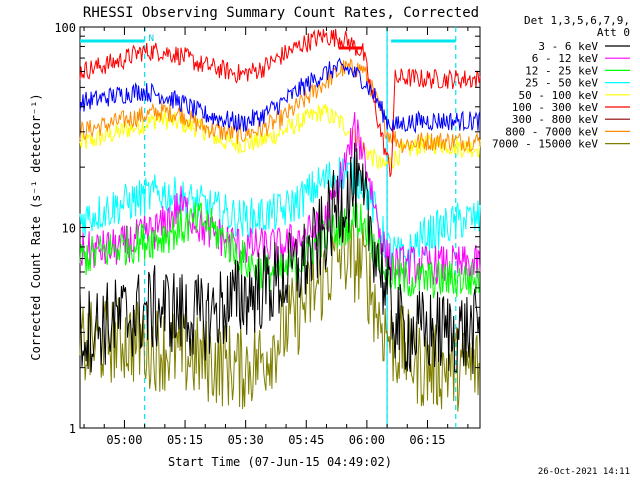 This screenshot has width=640, height=480. What do you see at coordinates (427, 440) in the screenshot?
I see `x-tick-label: 06:15` at bounding box center [427, 440].